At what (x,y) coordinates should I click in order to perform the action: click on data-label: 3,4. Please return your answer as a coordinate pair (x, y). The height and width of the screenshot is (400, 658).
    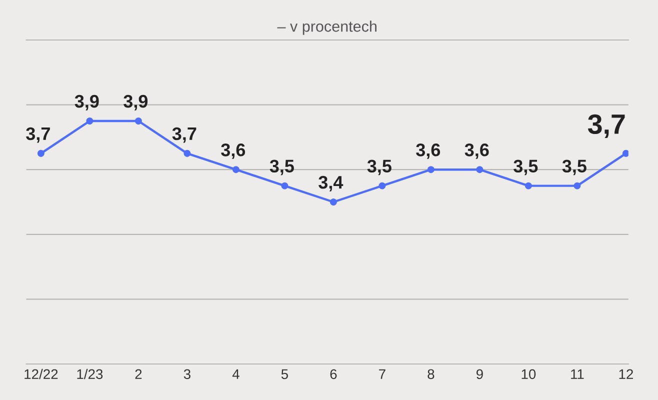
    Looking at the image, I should click on (331, 184).